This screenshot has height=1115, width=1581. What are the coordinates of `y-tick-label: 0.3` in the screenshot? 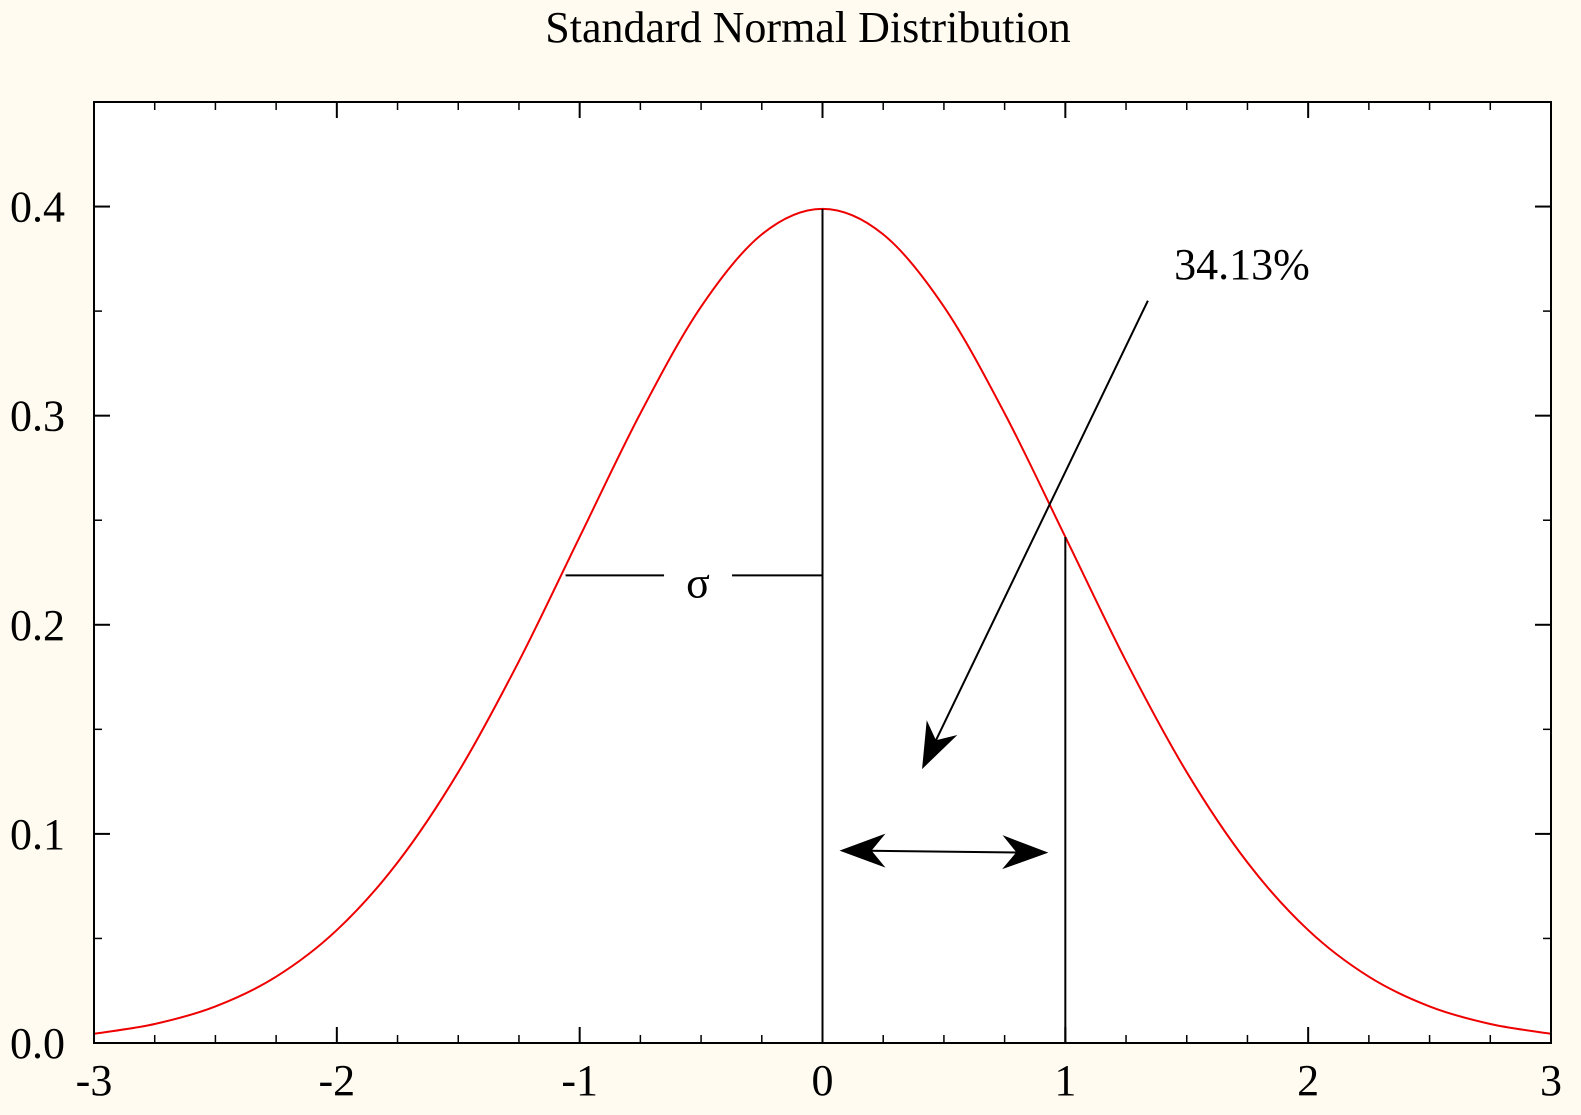 It's located at (37, 416).